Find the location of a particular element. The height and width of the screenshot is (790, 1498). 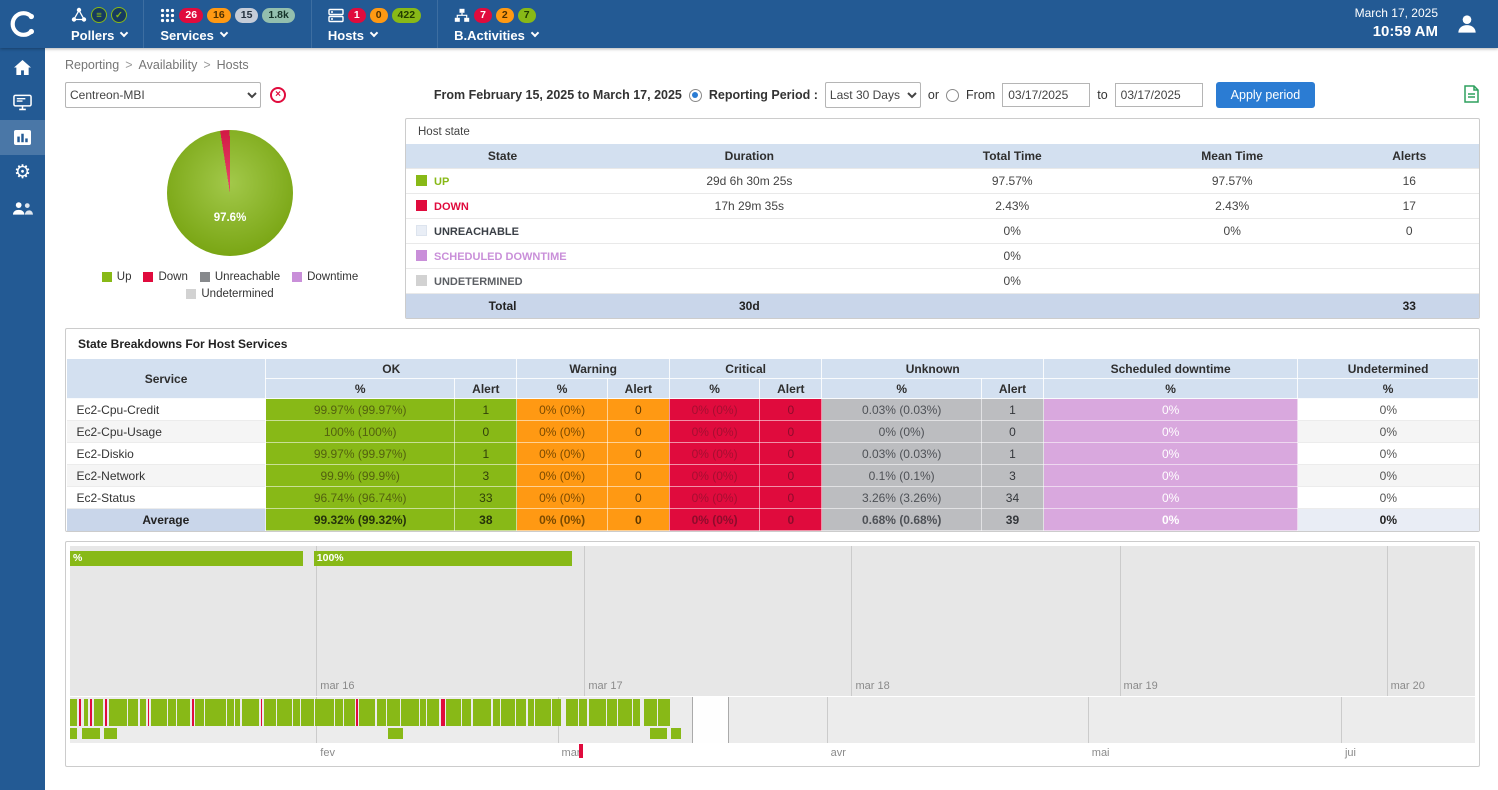

timeline-range-strip is located at coordinates (772, 720).